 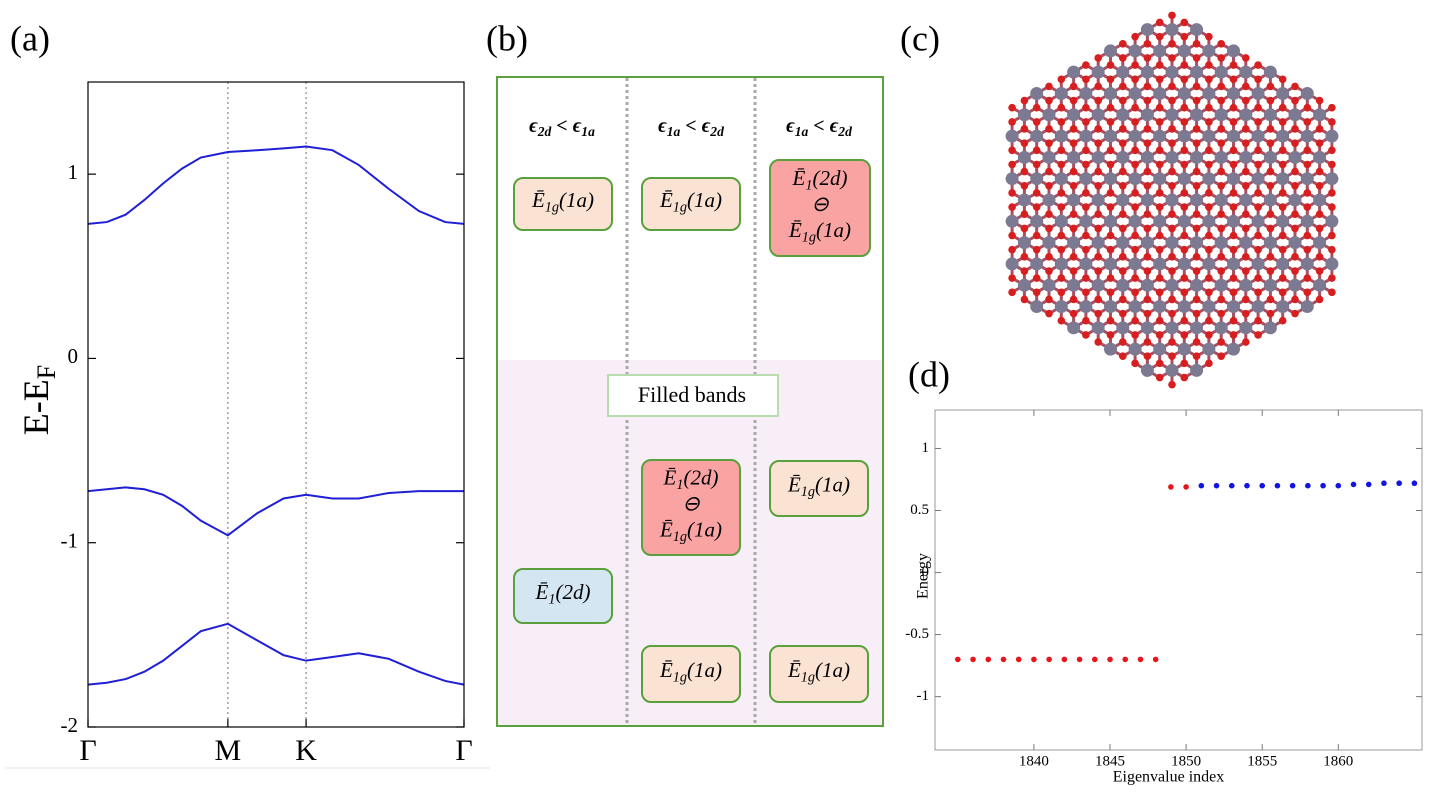 What do you see at coordinates (920, 38) in the screenshot?
I see `panel-label: (c)` at bounding box center [920, 38].